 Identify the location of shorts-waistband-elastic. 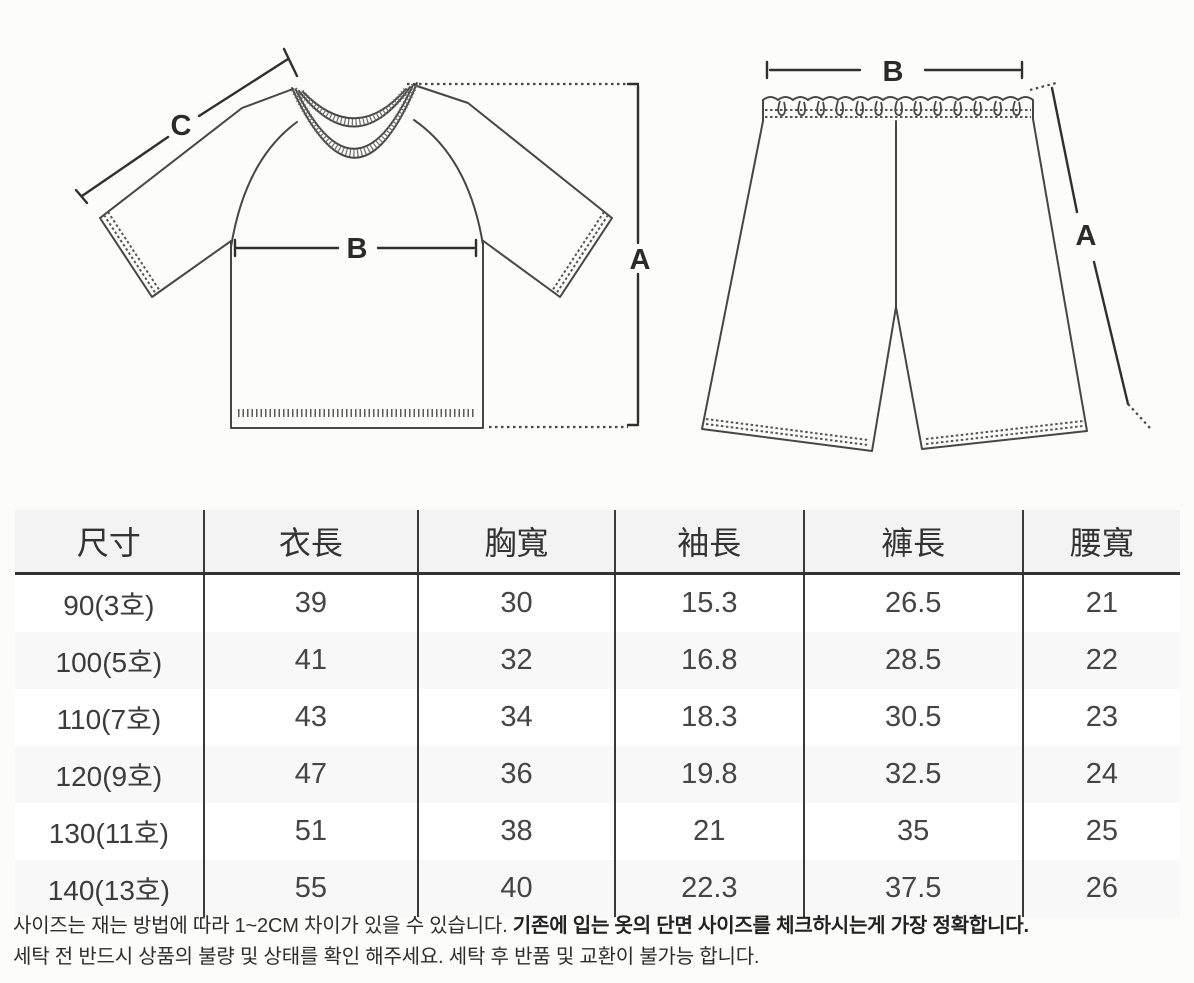
(898, 113).